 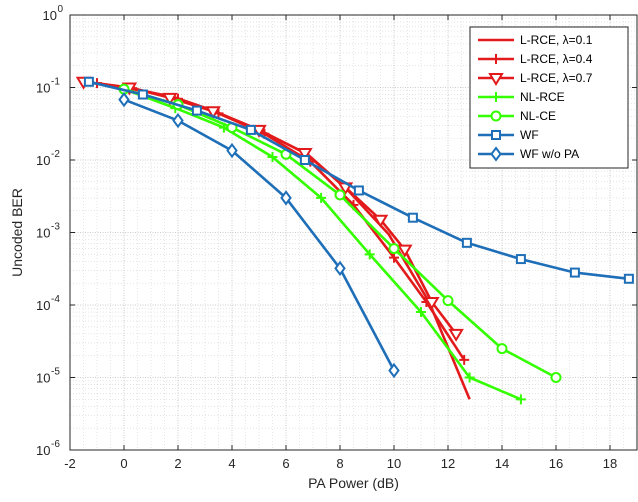 I want to click on y-tick-label: 10 0, so click(x=53, y=13).